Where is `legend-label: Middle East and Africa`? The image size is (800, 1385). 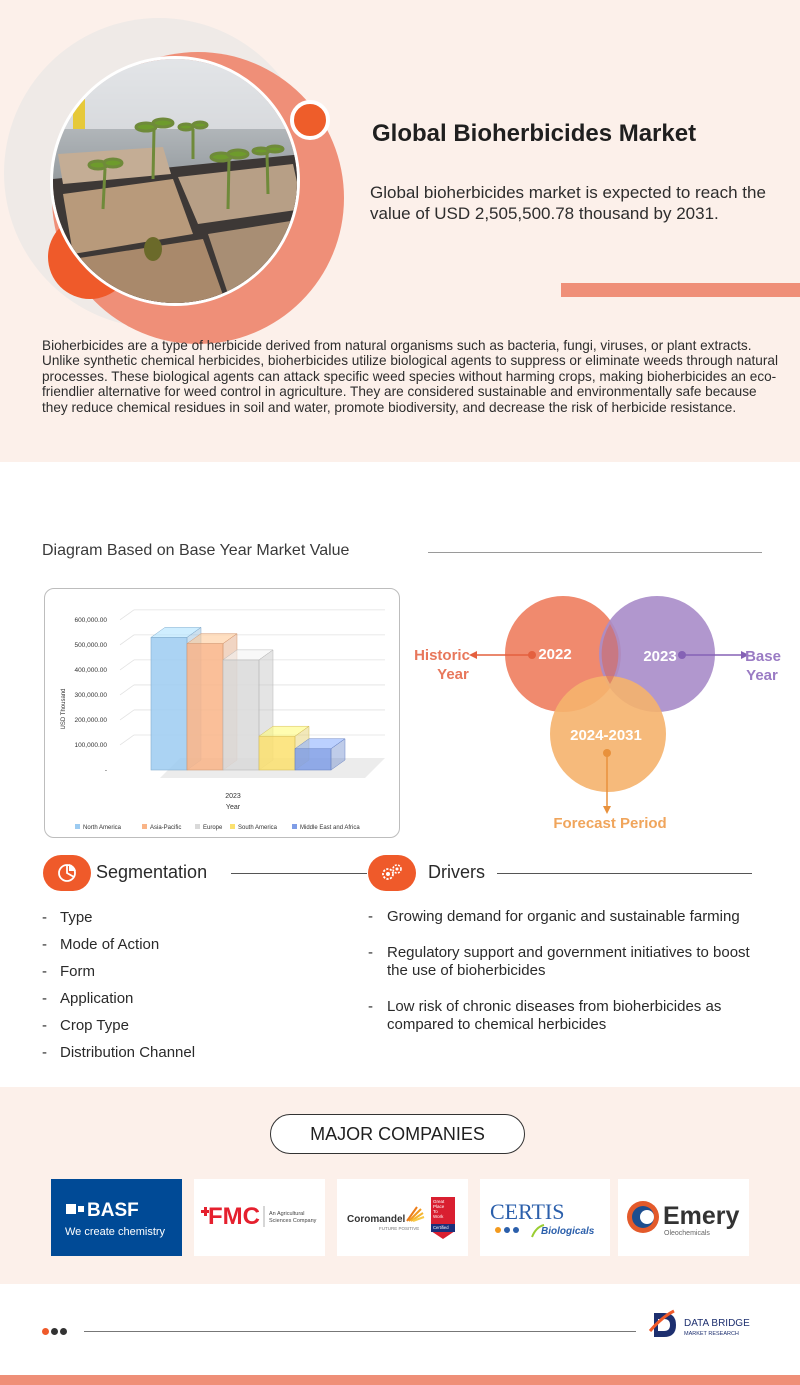
legend-label: Middle East and Africa is located at coordinates (330, 828).